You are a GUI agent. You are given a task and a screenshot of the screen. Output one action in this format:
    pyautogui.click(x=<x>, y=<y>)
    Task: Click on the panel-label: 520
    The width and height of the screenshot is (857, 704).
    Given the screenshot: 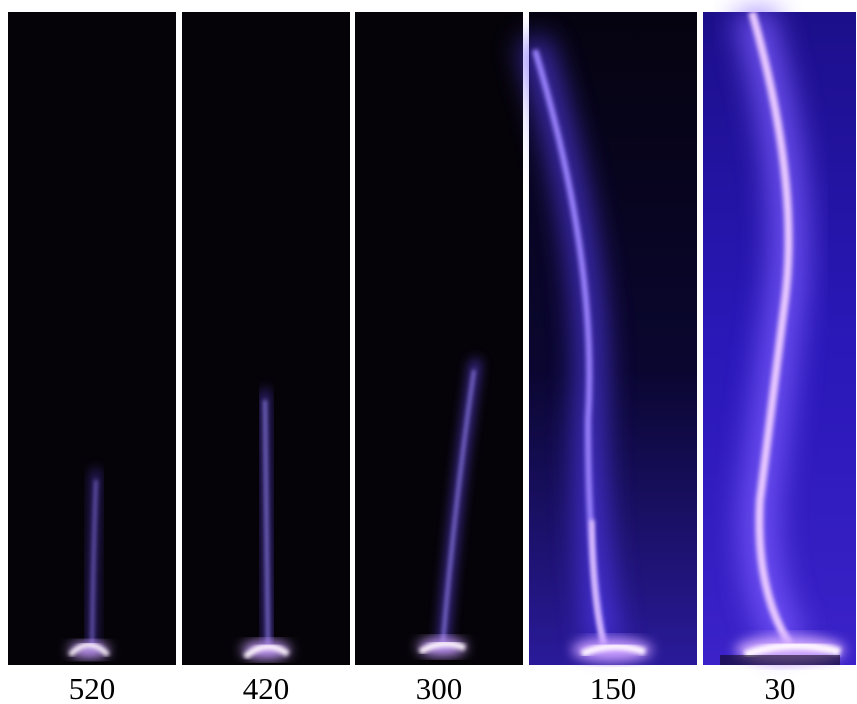 What is the action you would take?
    pyautogui.click(x=92, y=687)
    